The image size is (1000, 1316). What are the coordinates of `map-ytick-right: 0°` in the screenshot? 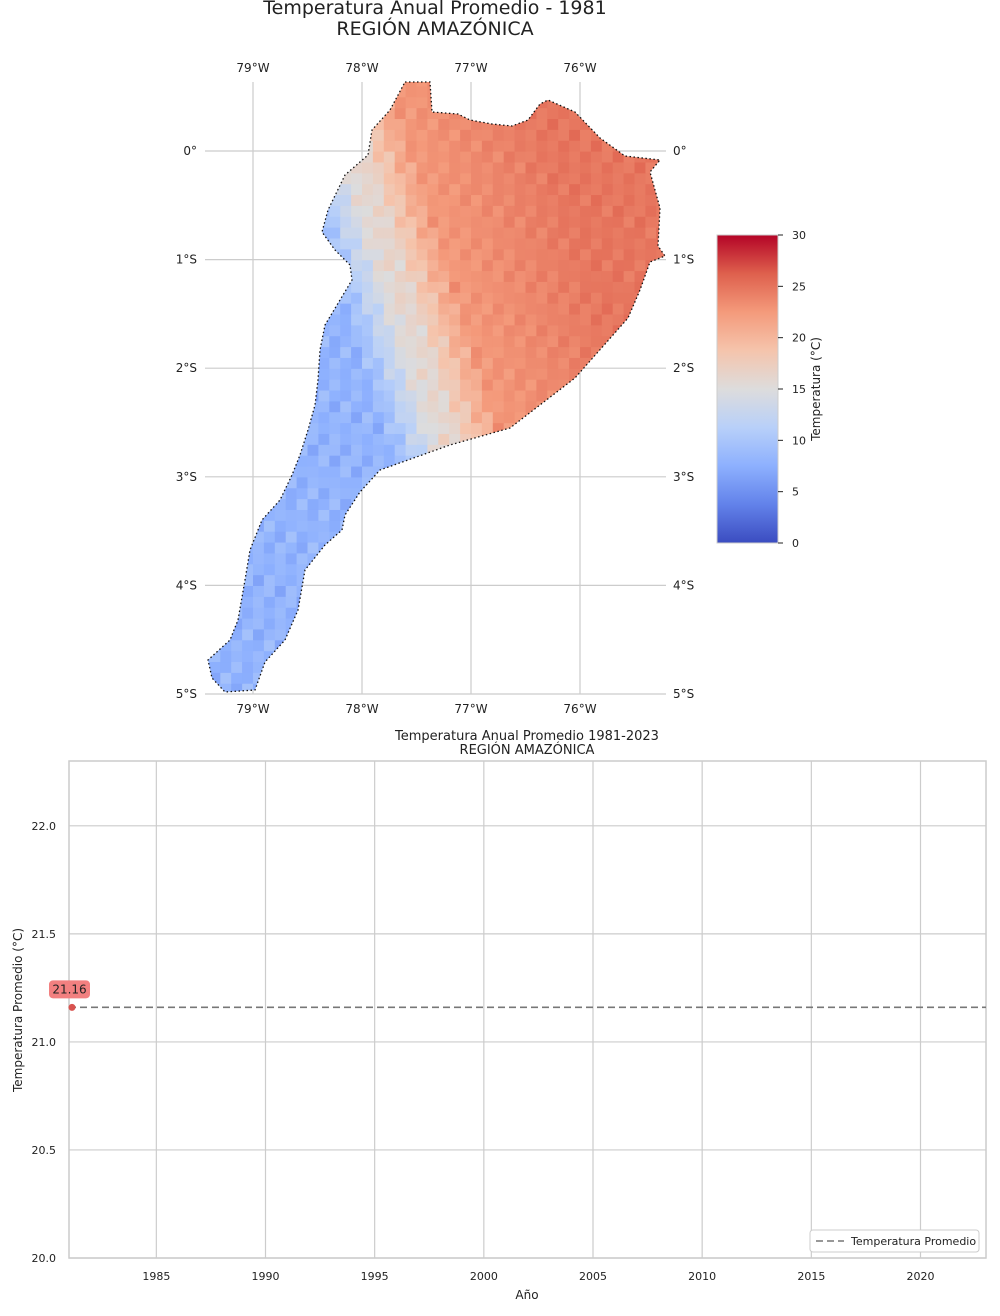 It's located at (680, 151).